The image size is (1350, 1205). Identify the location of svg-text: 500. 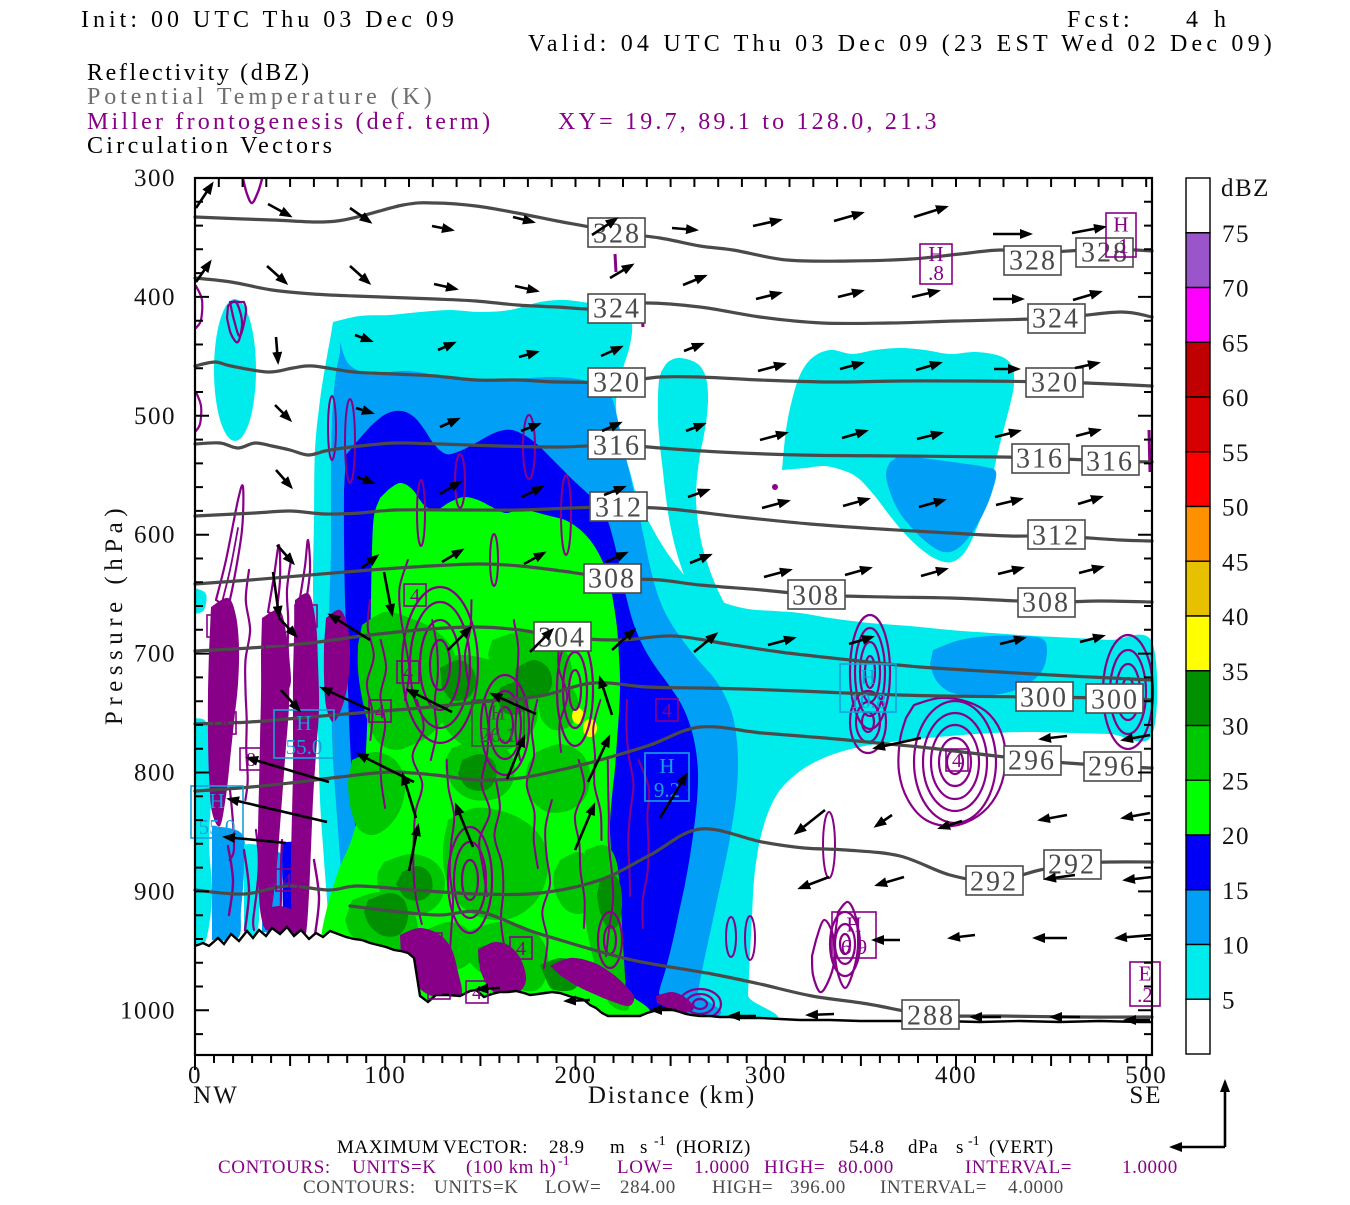
(155, 416).